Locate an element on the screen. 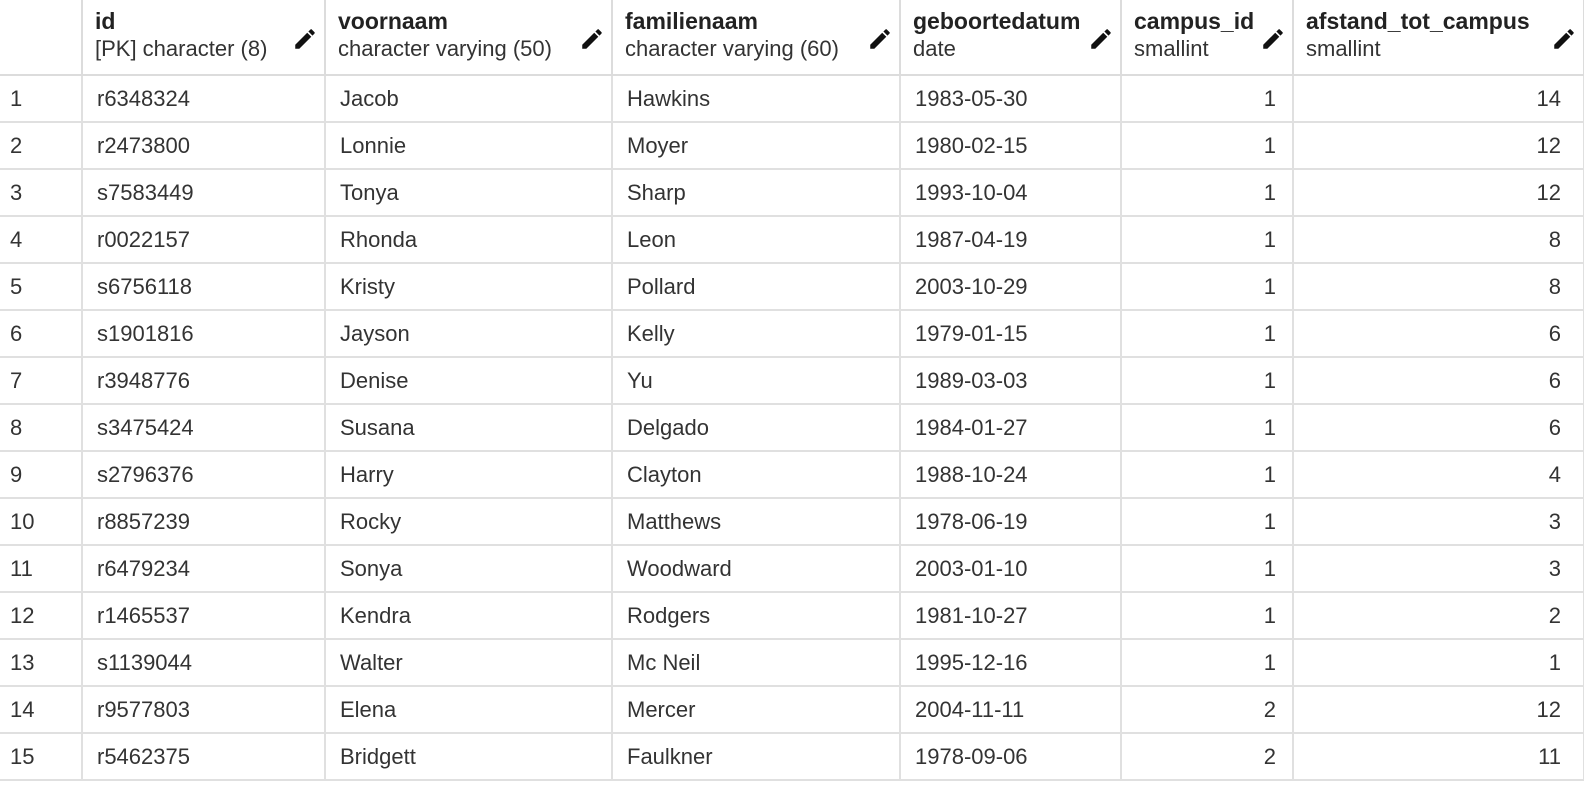 Image resolution: width=1584 pixels, height=812 pixels. table-row: 9 s2796376 Harry Clayton 1988-10-24 1 4 is located at coordinates (792, 475).